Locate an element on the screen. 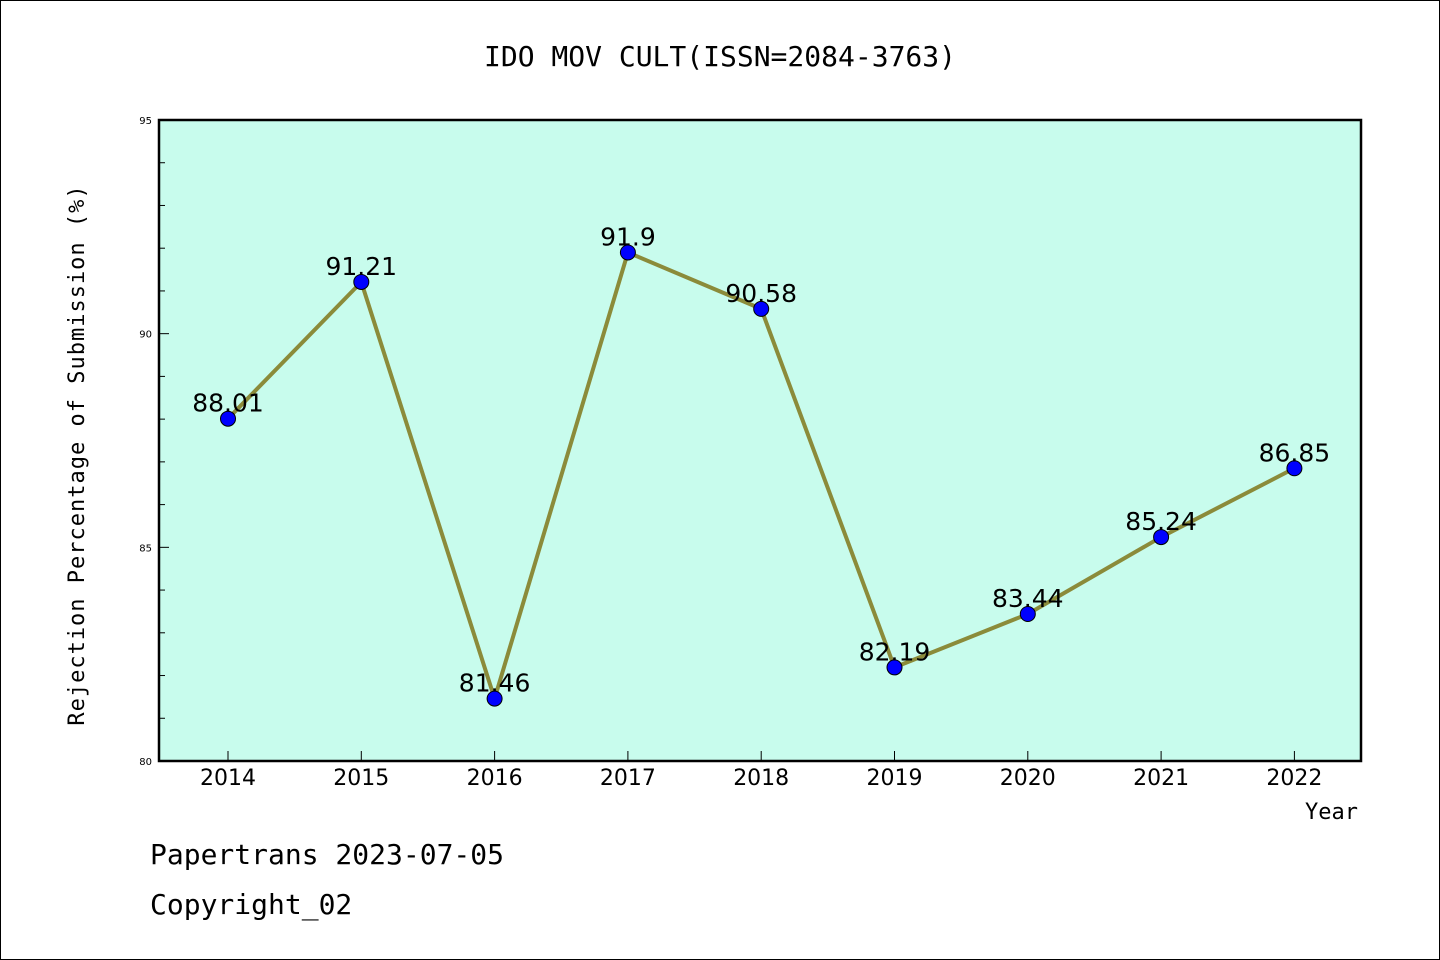 The height and width of the screenshot is (960, 1440). x-tick-label: 2020 is located at coordinates (1028, 778).